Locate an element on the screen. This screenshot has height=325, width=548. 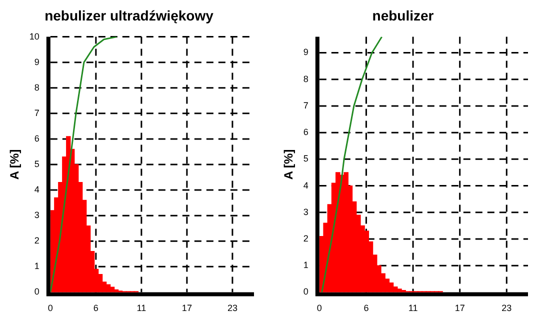
chart-title: nebulizer ultradźwiękowy is located at coordinates (129, 15).